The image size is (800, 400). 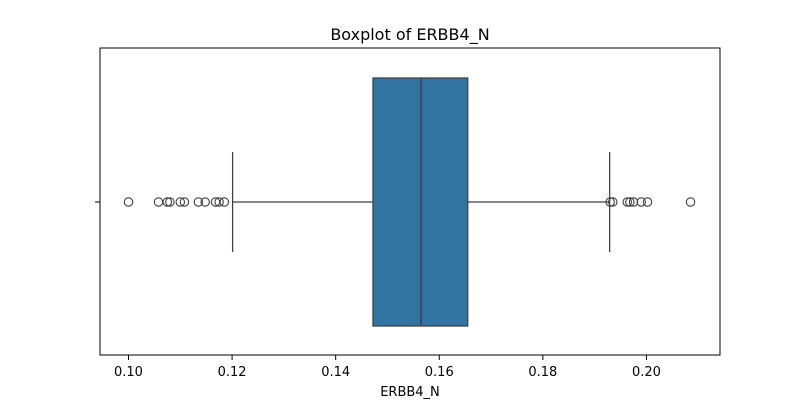 What do you see at coordinates (409, 35) in the screenshot?
I see `chart-title: Boxplot of ERBB4_N` at bounding box center [409, 35].